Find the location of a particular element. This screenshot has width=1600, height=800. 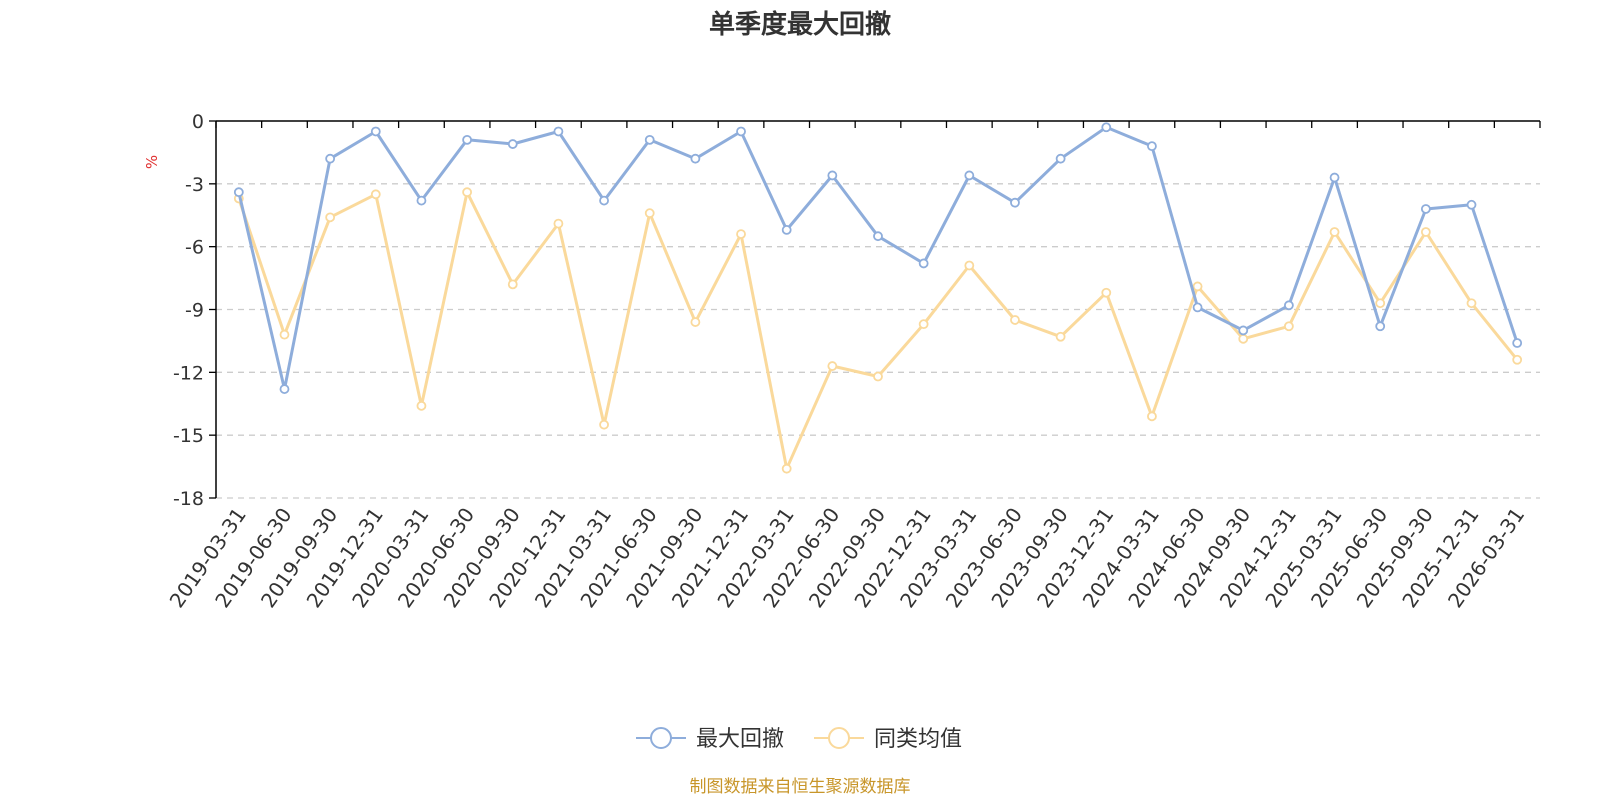

y-tick-label: -9 is located at coordinates (194, 311).